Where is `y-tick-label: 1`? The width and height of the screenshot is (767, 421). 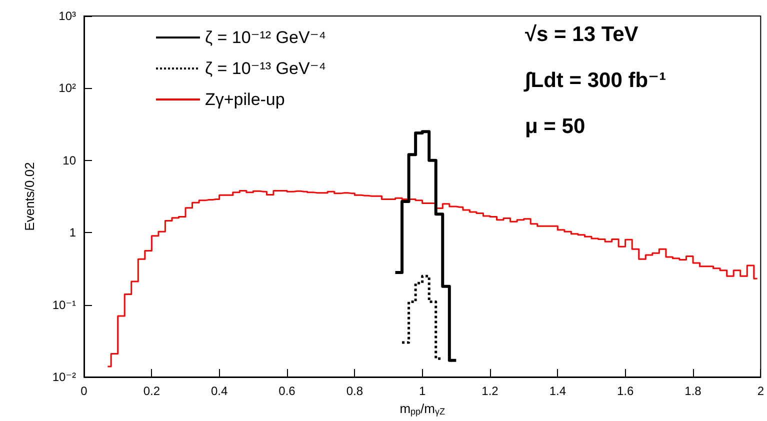
y-tick-label: 1 is located at coordinates (72, 233).